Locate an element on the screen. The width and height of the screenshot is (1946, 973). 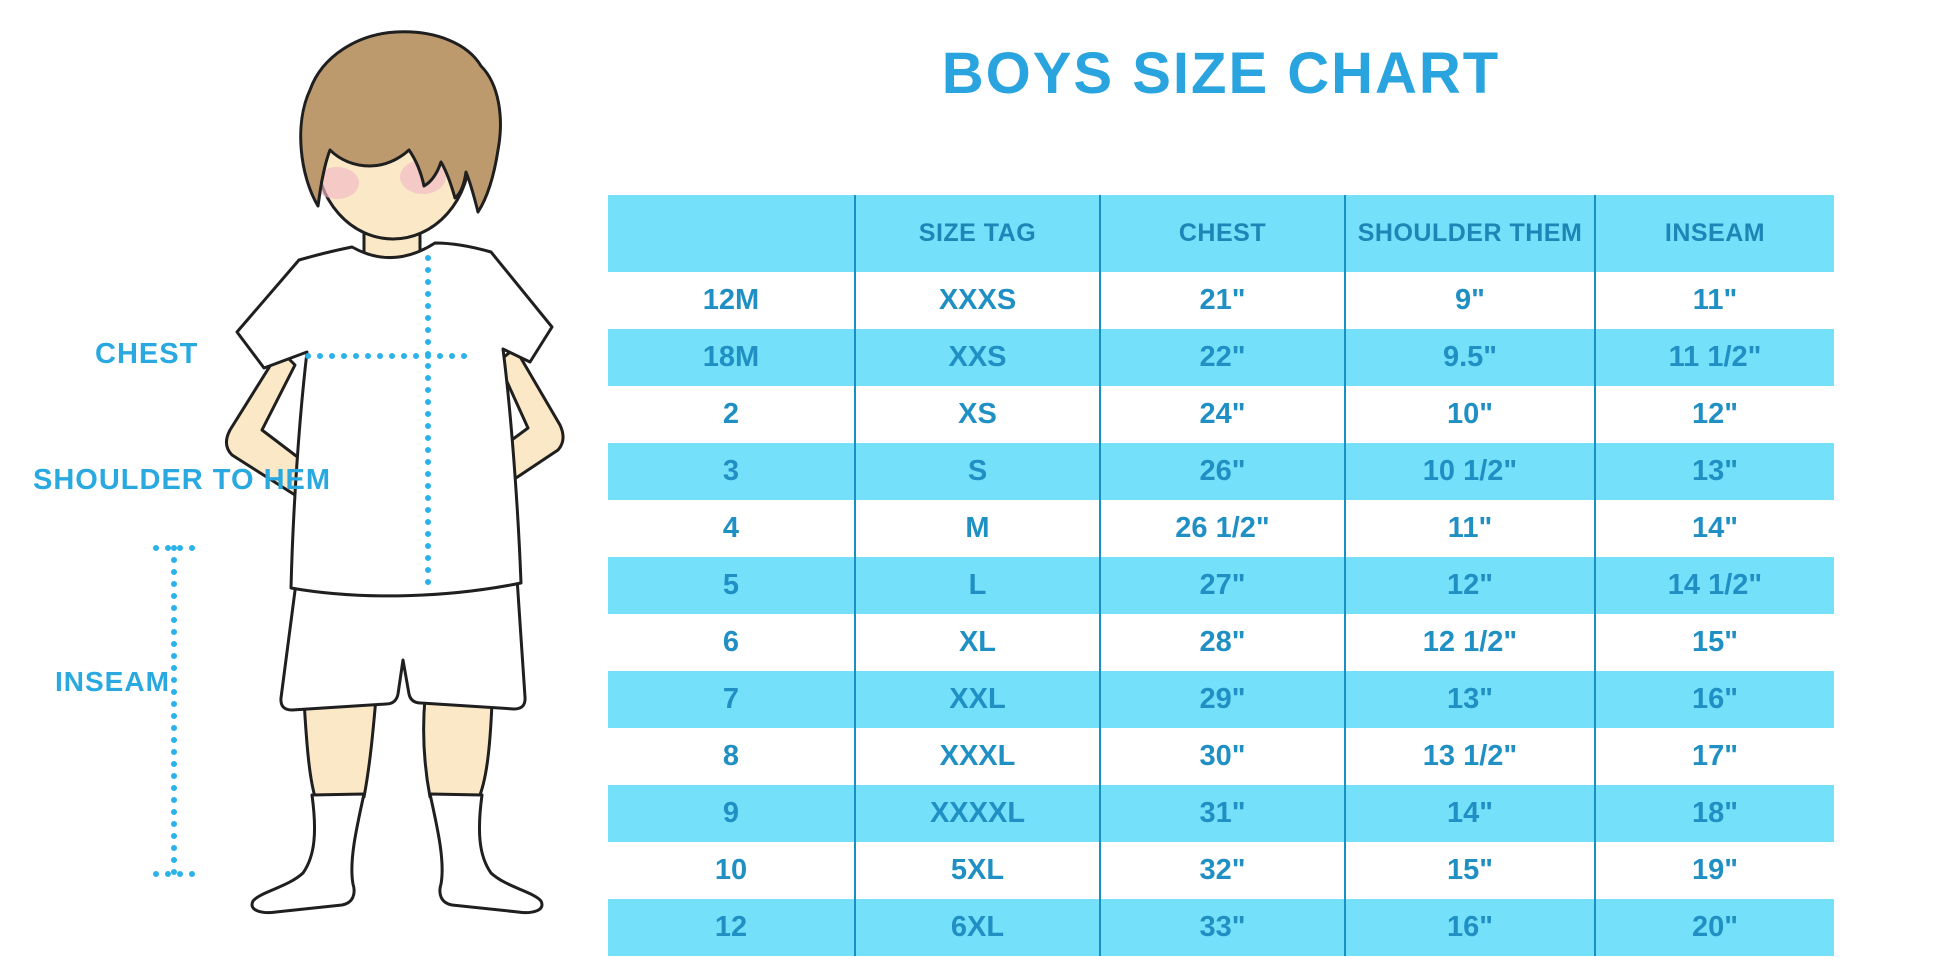
table-row: 4 M 26 1/2" 11" 14" is located at coordinates (1221, 528).